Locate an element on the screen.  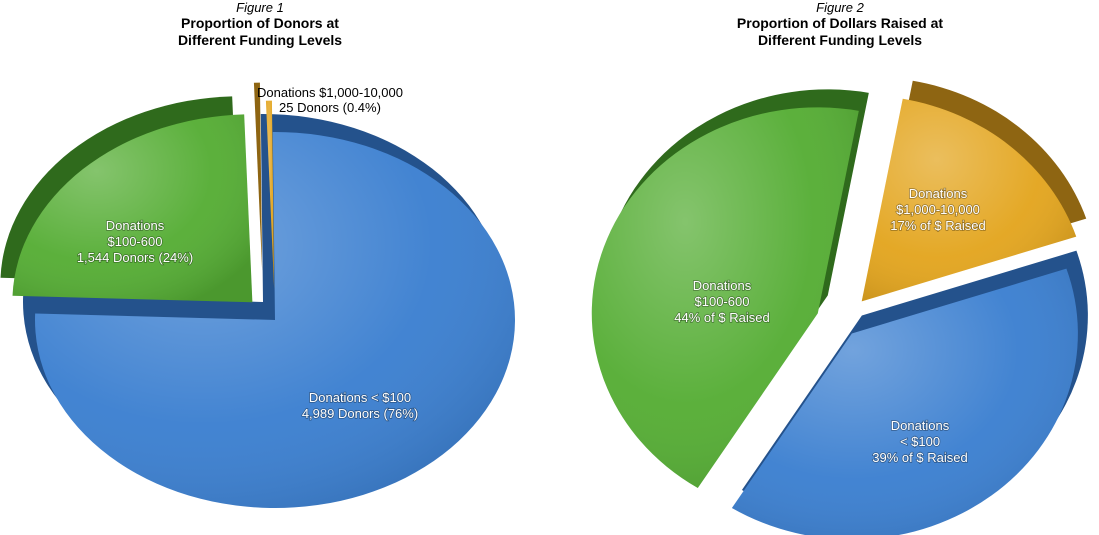
slice-label-line: 25 Donors (0.4%) is located at coordinates (330, 107).